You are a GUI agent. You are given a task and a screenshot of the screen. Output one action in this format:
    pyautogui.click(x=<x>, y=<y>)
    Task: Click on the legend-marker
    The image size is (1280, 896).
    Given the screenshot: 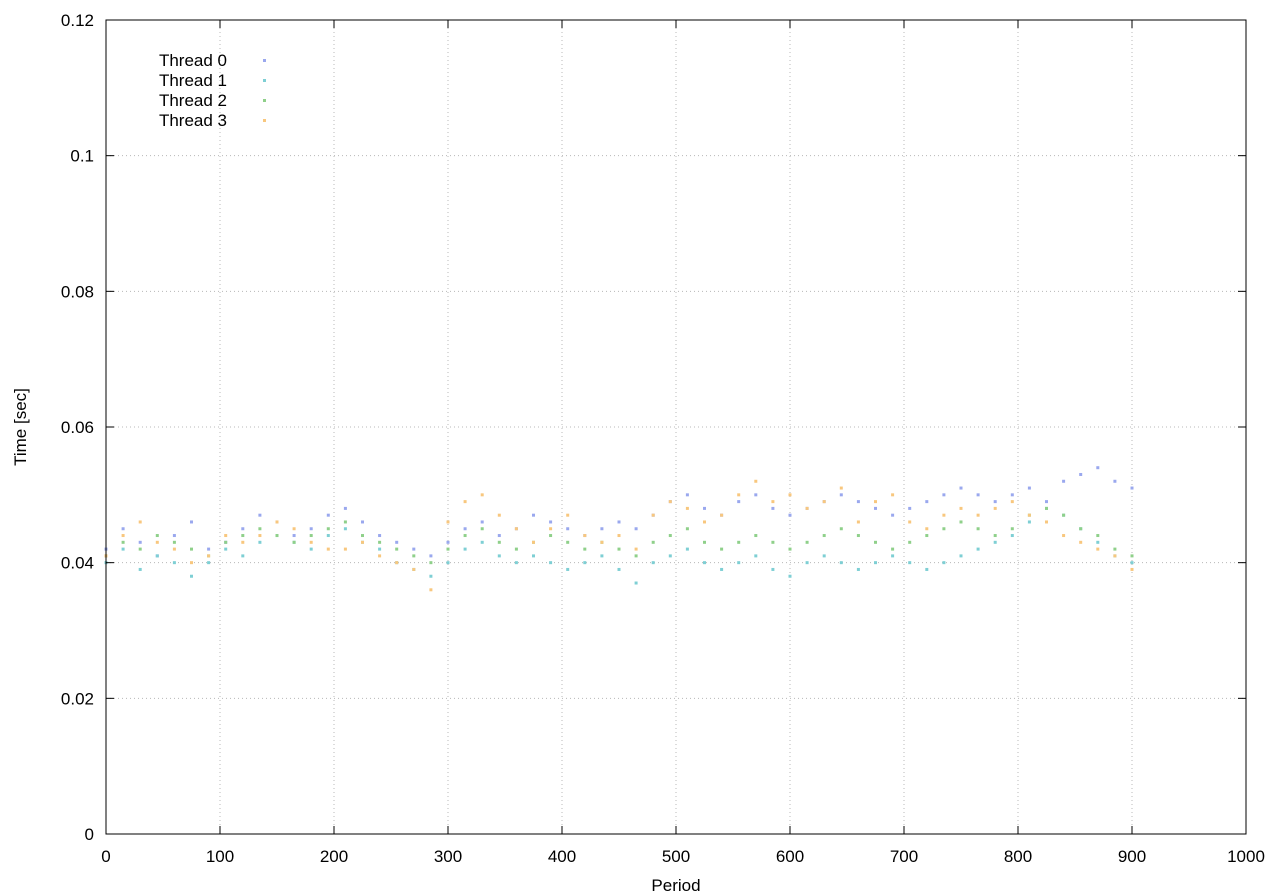 What is the action you would take?
    pyautogui.click(x=264, y=120)
    